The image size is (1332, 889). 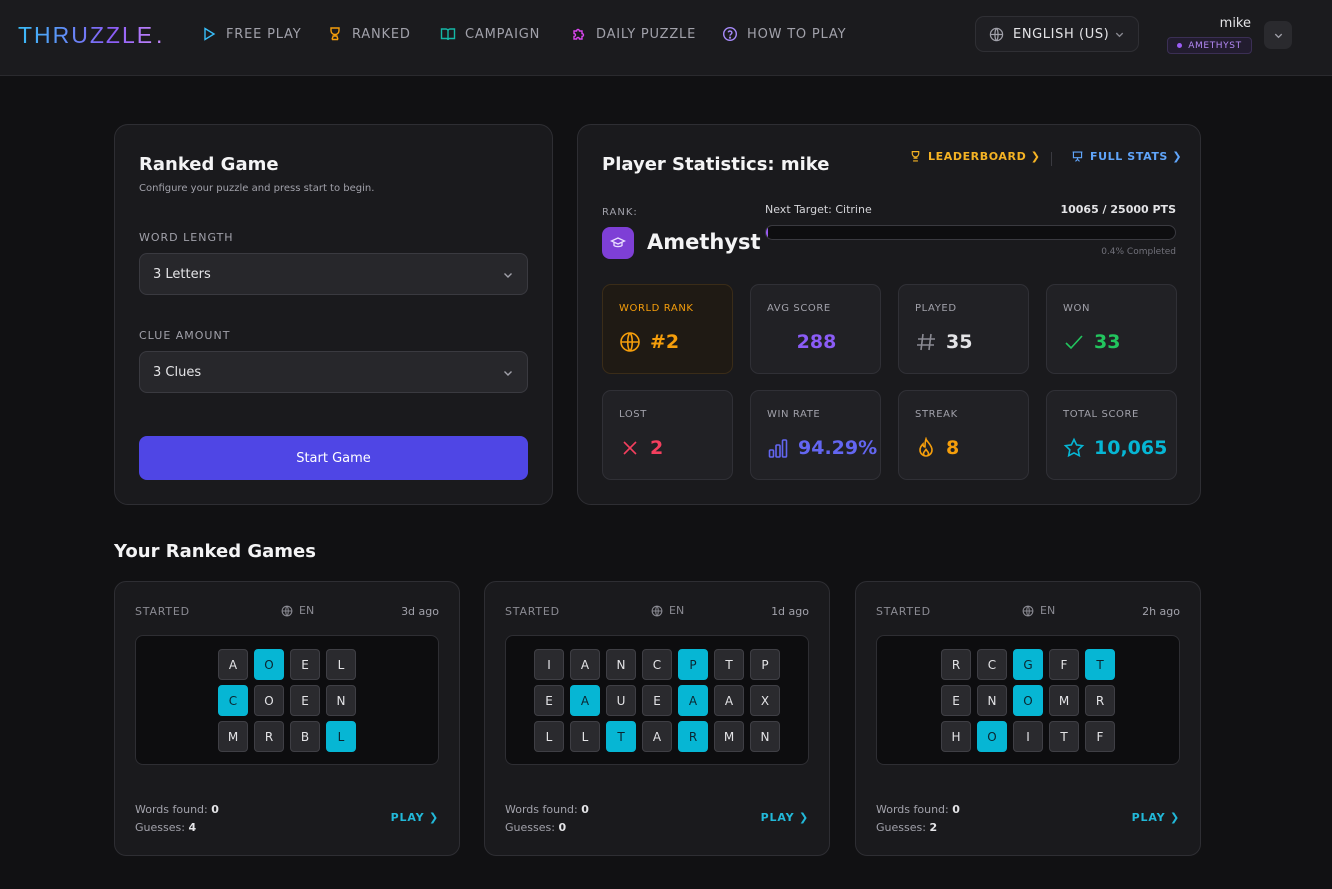 I want to click on stat-value-text: 2, so click(x=657, y=448).